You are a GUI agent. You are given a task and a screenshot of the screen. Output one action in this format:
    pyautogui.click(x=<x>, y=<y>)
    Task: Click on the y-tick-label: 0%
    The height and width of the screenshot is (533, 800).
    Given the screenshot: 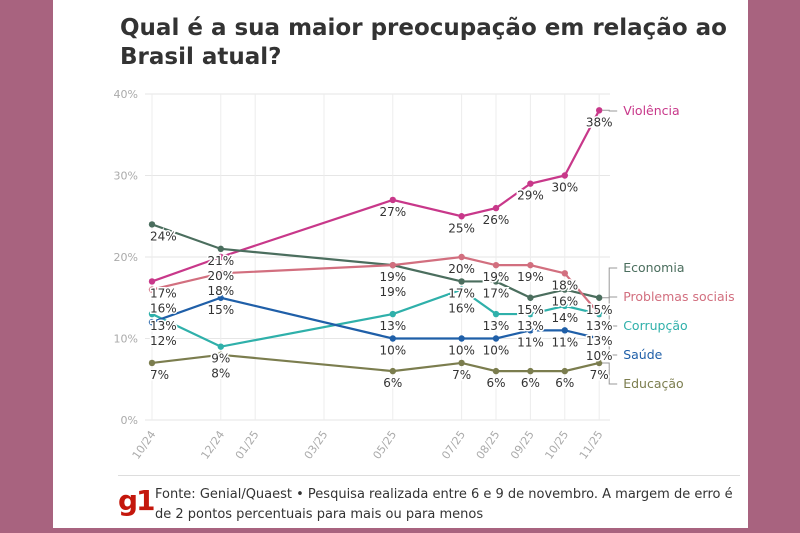 What is the action you would take?
    pyautogui.click(x=129, y=420)
    